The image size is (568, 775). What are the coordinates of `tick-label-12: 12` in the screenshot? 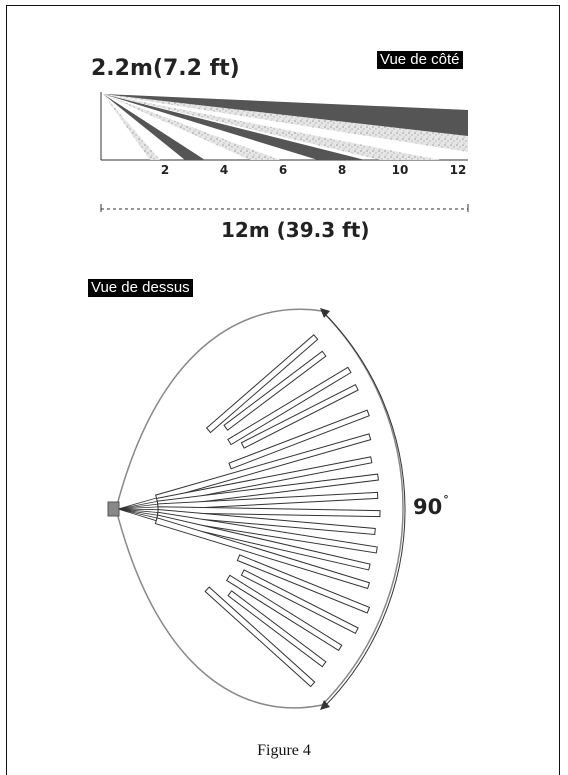 It's located at (458, 170).